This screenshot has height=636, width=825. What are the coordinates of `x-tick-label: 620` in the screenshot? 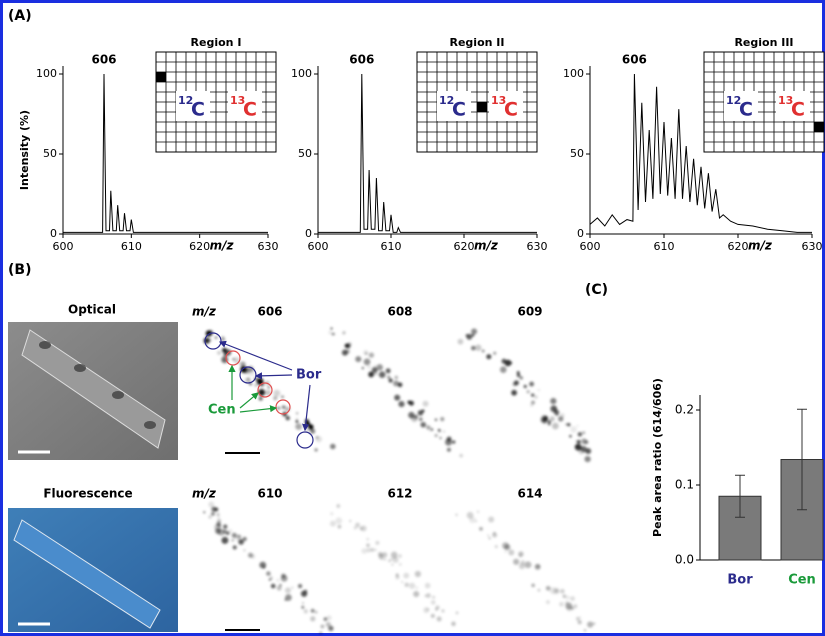 It's located at (464, 246).